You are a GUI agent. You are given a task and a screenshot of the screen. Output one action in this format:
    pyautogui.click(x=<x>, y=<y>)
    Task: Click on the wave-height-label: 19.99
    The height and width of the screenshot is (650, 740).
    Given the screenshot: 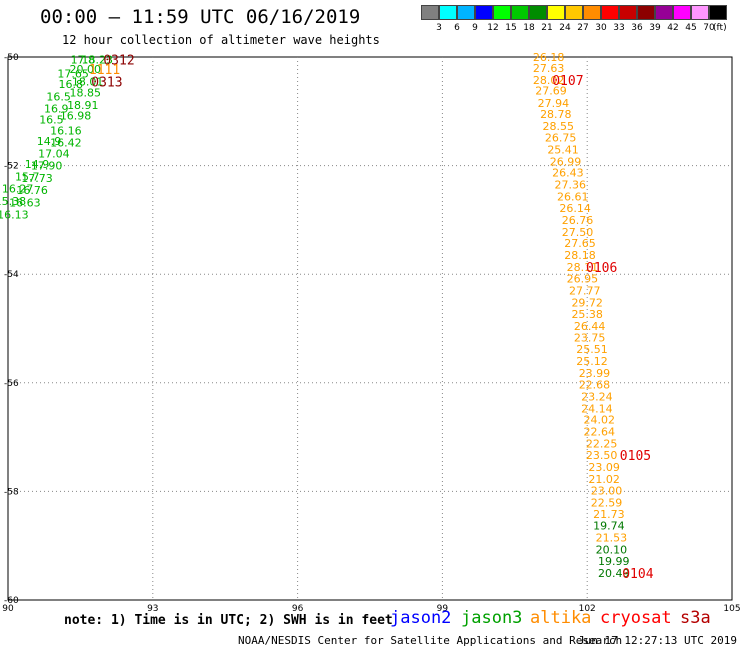 What is the action you would take?
    pyautogui.click(x=614, y=561)
    